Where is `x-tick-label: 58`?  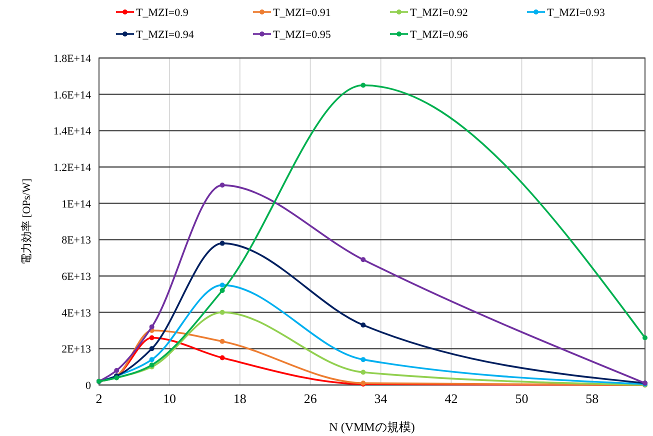 x-tick-label: 58 is located at coordinates (592, 398).